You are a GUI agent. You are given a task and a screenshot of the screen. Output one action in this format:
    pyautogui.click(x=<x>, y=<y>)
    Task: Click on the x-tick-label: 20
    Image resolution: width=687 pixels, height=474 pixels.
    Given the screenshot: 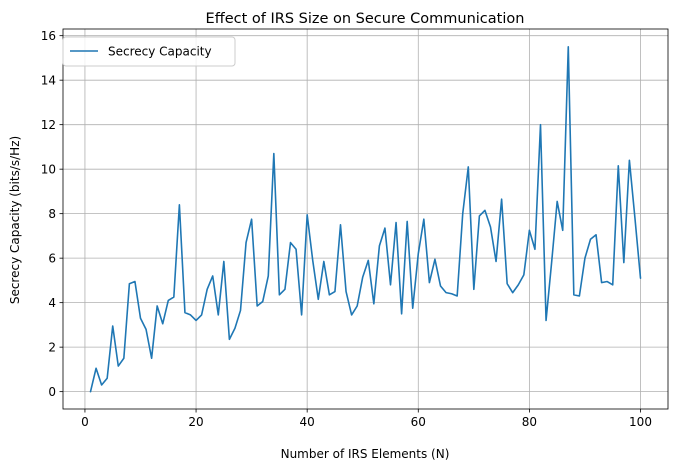 What is the action you would take?
    pyautogui.click(x=195, y=422)
    